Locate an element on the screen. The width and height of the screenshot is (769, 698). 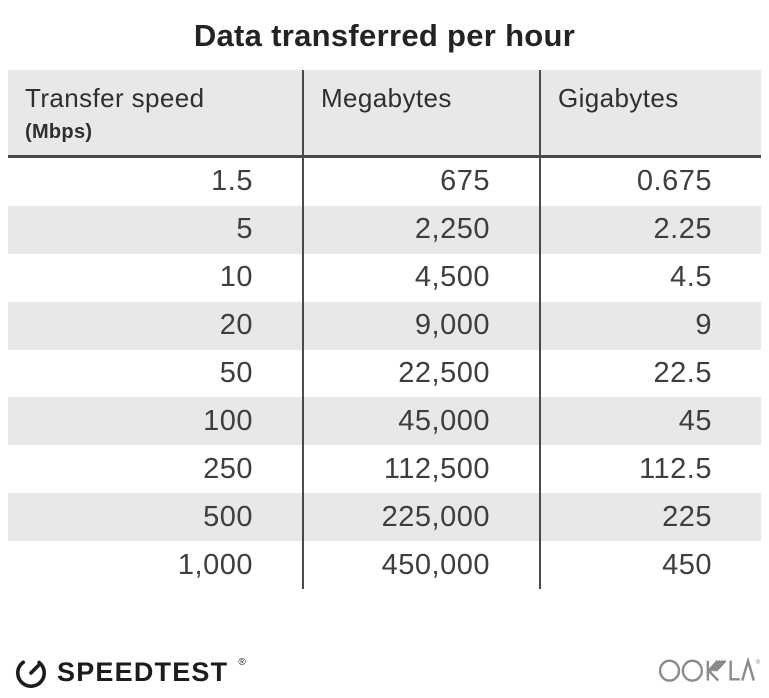
header-gigabytes-label: Gigabytes is located at coordinates (618, 98).